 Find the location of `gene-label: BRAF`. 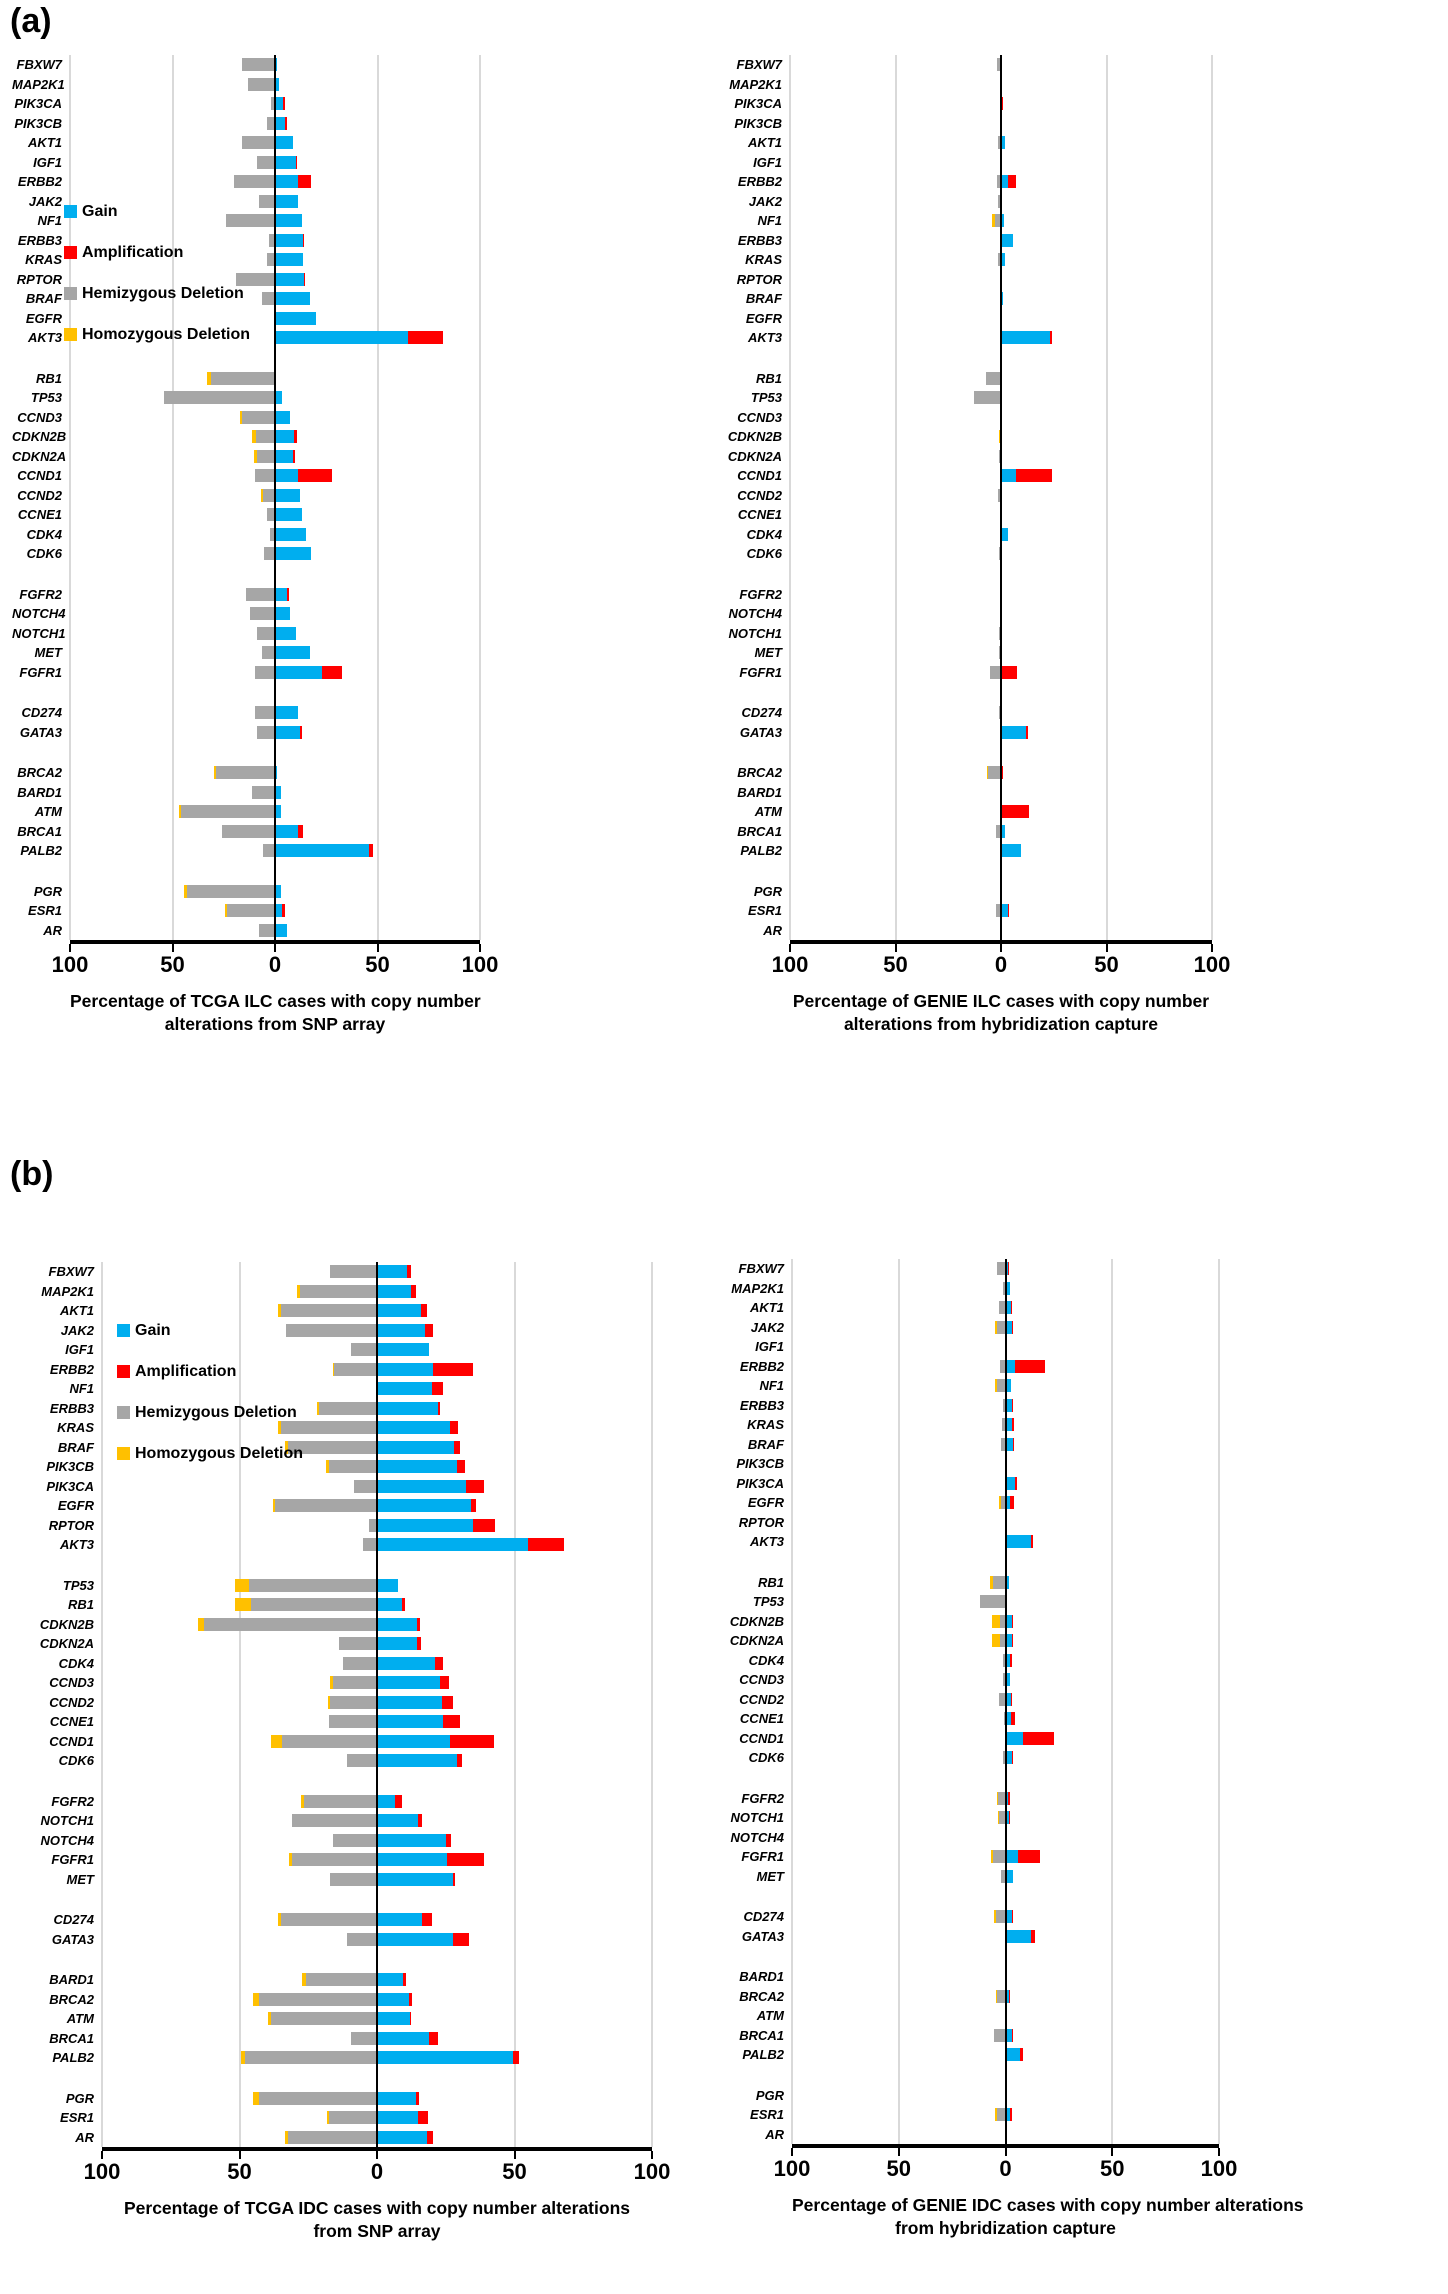

gene-label: BRAF is located at coordinates (75, 1447).